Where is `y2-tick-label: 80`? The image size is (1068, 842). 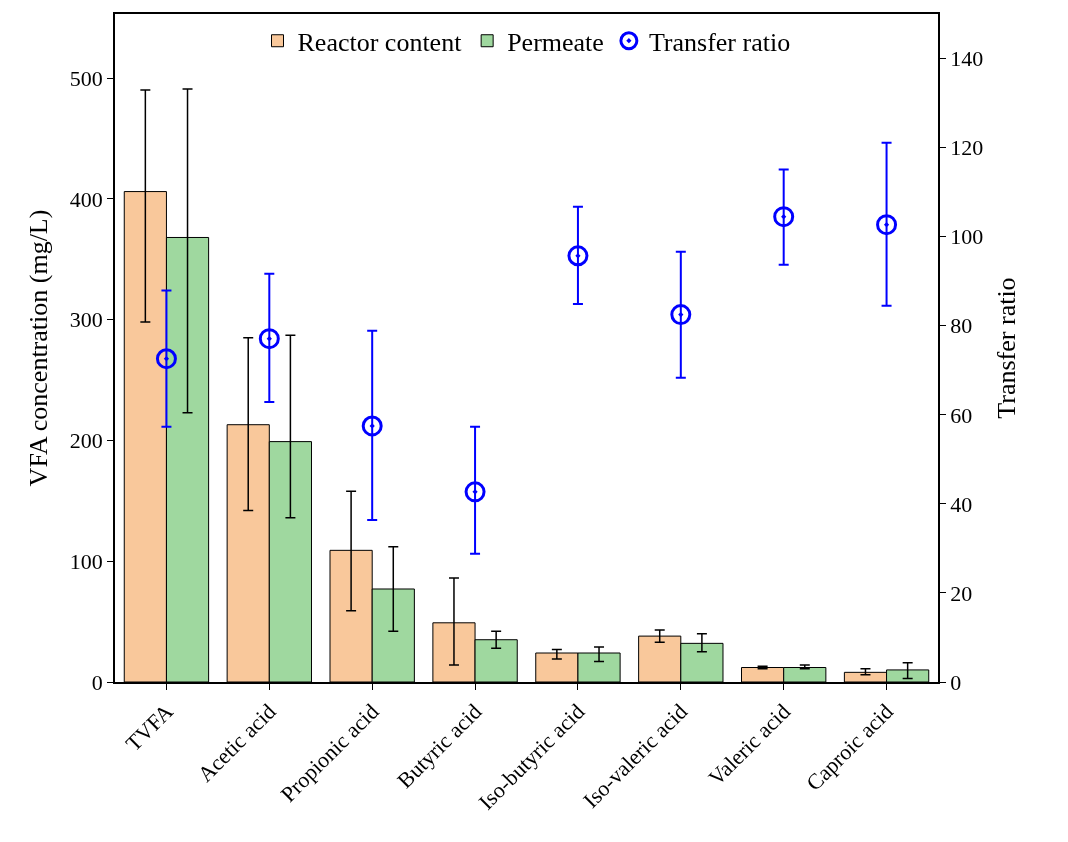
y2-tick-label: 80 is located at coordinates (961, 326).